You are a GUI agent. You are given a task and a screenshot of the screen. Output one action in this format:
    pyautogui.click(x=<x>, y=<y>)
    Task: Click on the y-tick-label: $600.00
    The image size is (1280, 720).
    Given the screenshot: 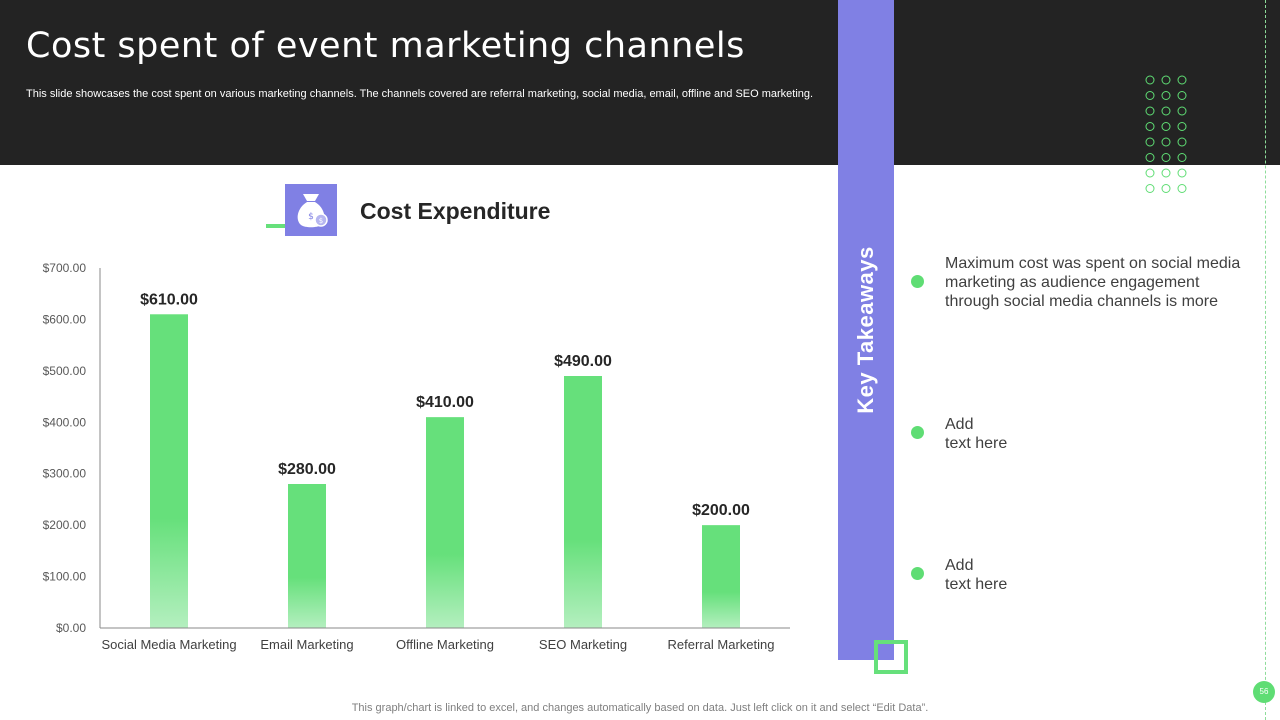 What is the action you would take?
    pyautogui.click(x=65, y=319)
    